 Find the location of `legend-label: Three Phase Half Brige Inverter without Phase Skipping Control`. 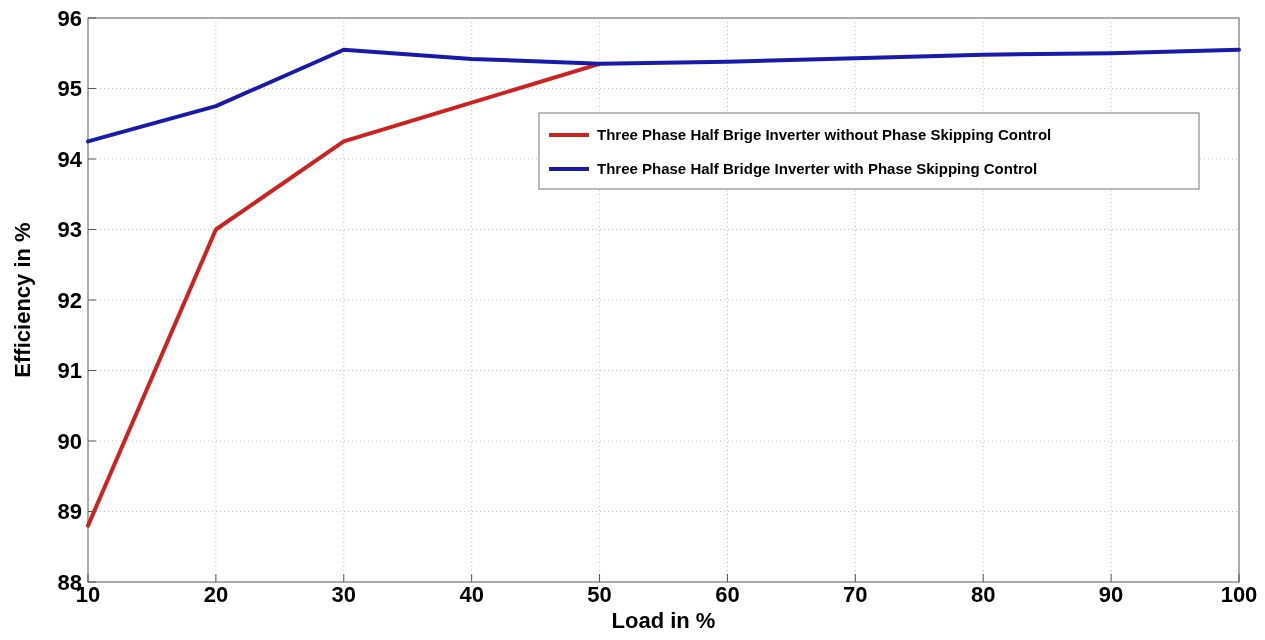

legend-label: Three Phase Half Brige Inverter without Phase Skipping Control is located at coordinates (824, 135).